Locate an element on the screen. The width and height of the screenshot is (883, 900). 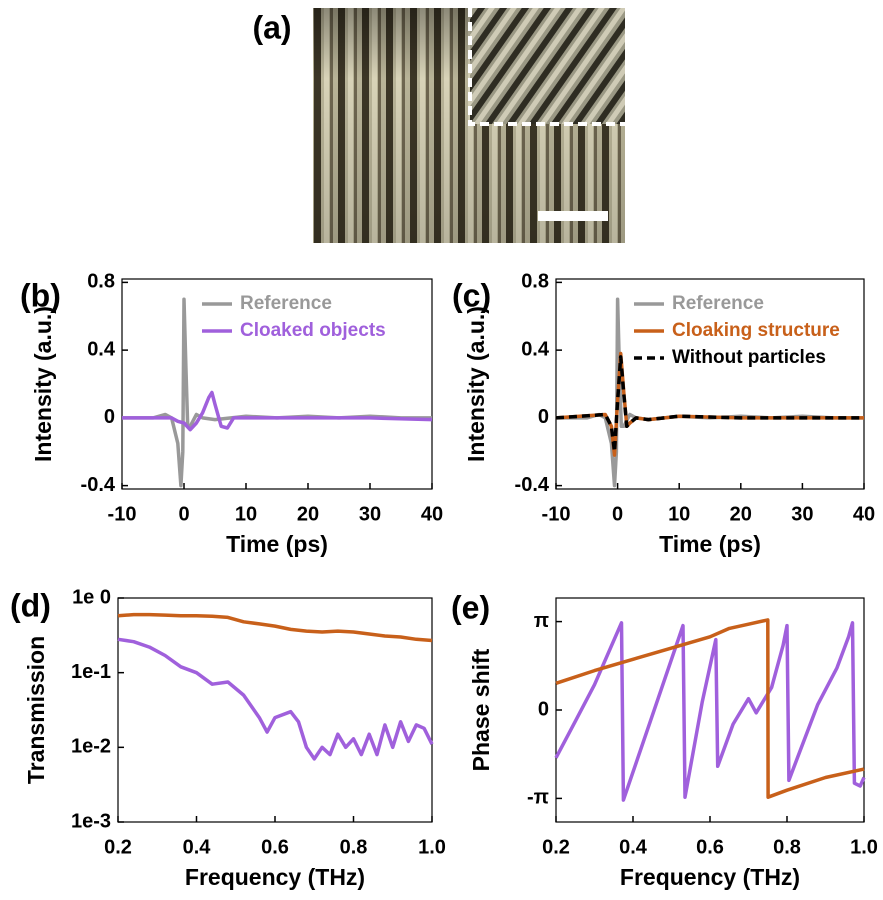
panel-label: (b) is located at coordinates (40, 295).